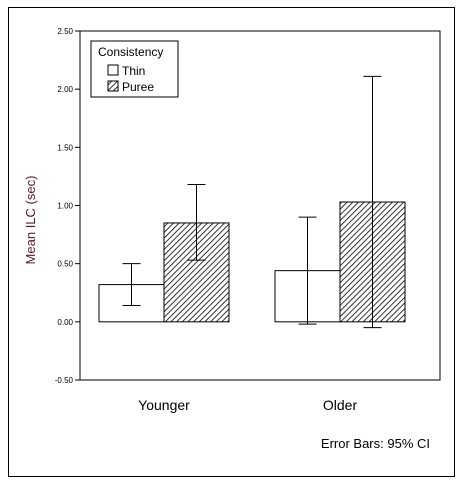 This screenshot has width=462, height=485. Describe the element at coordinates (164, 405) in the screenshot. I see `x-category-label: Younger` at that location.